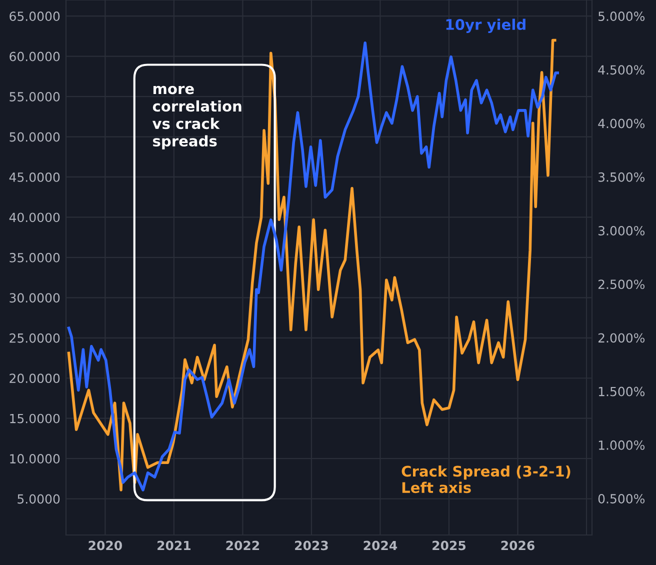 This screenshot has width=656, height=565. Describe the element at coordinates (621, 123) in the screenshot. I see `y2-tick-label: 4.000%` at that location.